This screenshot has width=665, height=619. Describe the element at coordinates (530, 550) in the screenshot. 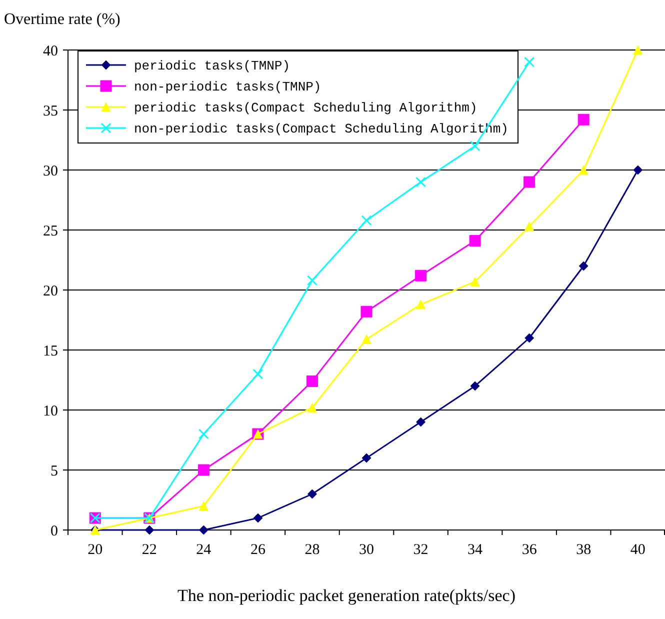

I see `x-tick-label: 36` at that location.